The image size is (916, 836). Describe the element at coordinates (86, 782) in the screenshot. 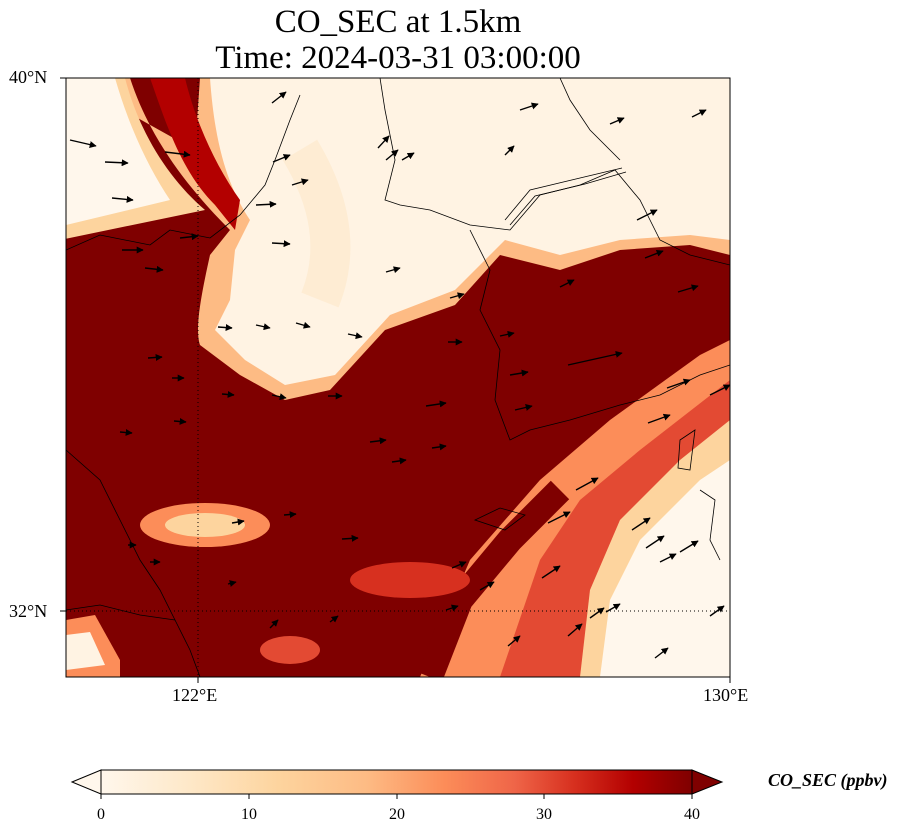

I see `colorbar-extend-min` at that location.